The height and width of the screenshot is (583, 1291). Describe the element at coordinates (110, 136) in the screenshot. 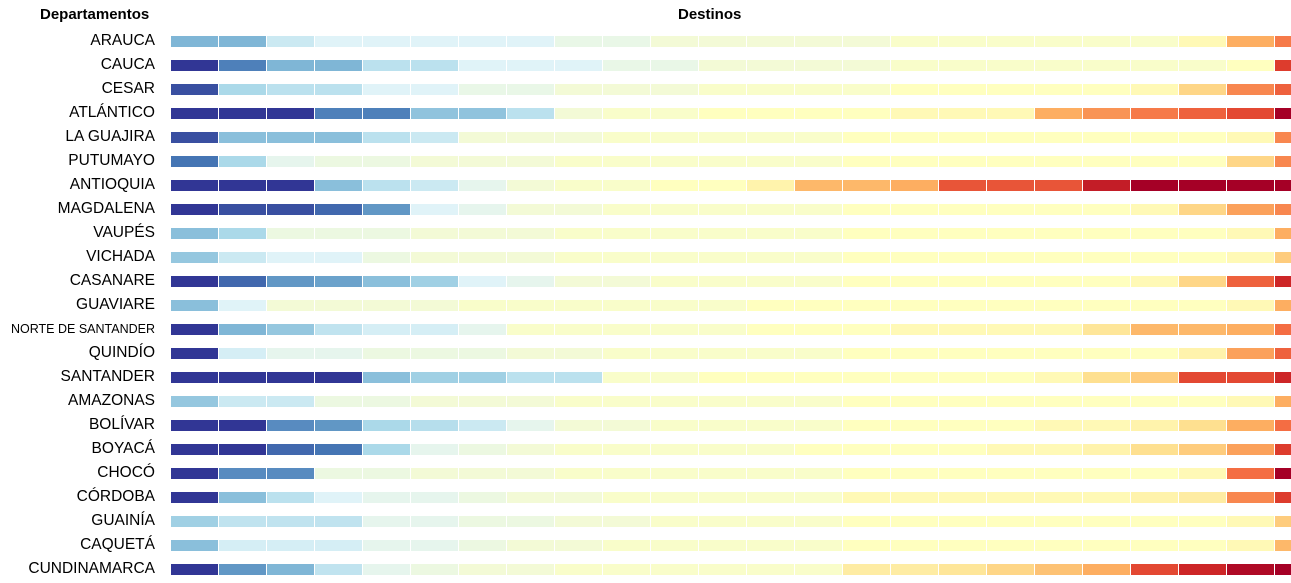

I see `row-label: LA GUAJIRA` at that location.